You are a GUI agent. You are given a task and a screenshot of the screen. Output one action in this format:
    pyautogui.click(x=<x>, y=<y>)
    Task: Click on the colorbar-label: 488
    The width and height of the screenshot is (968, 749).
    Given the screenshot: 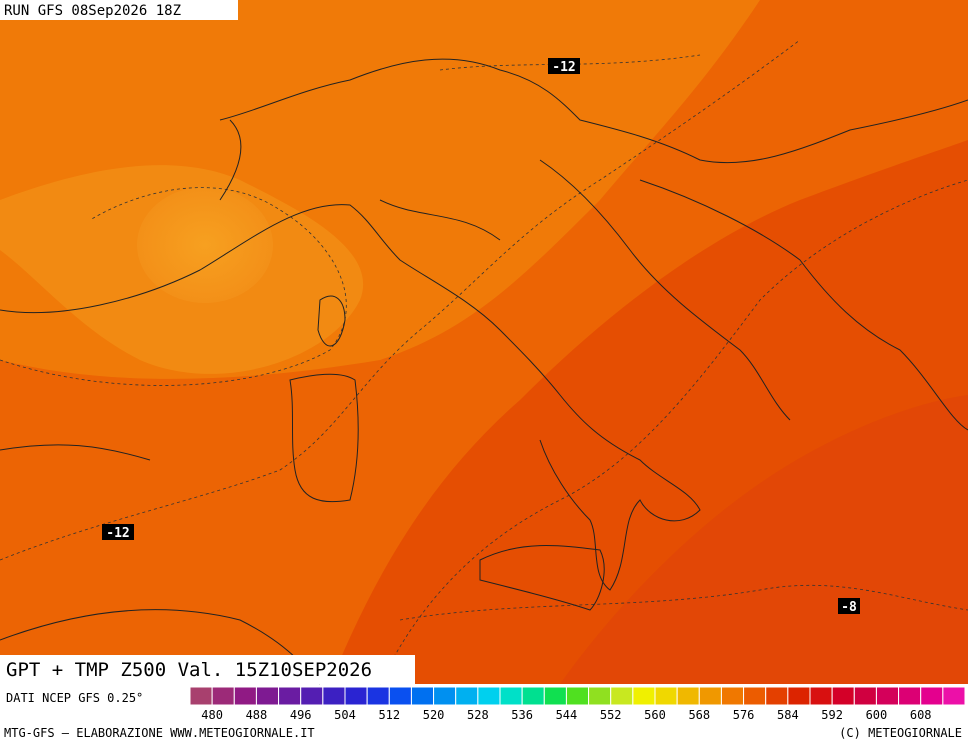 What is the action you would take?
    pyautogui.click(x=257, y=715)
    